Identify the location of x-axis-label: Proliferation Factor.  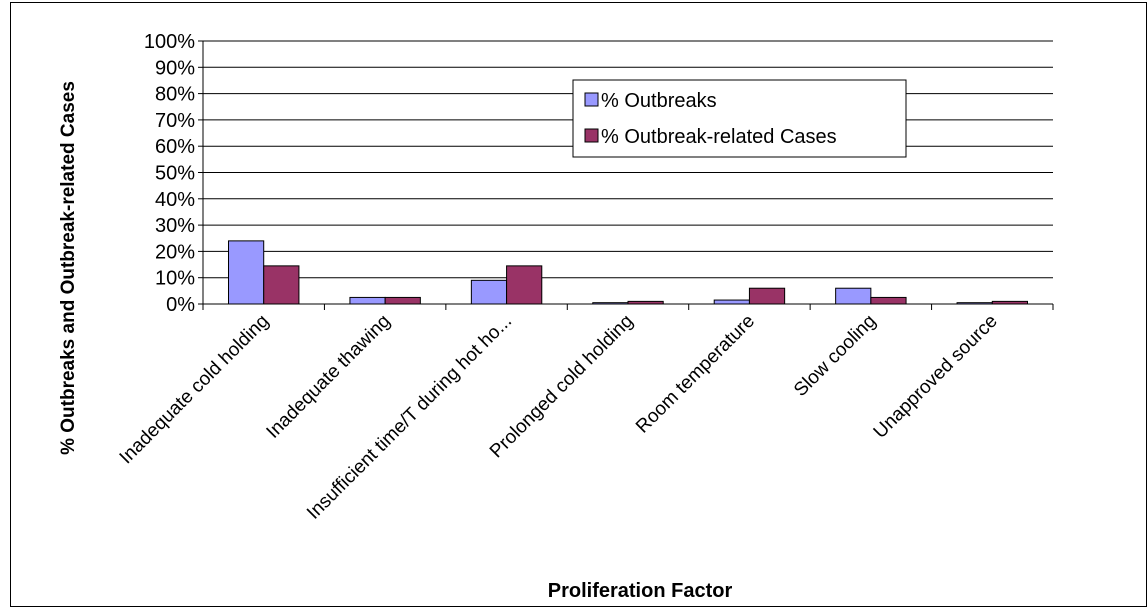
(640, 591).